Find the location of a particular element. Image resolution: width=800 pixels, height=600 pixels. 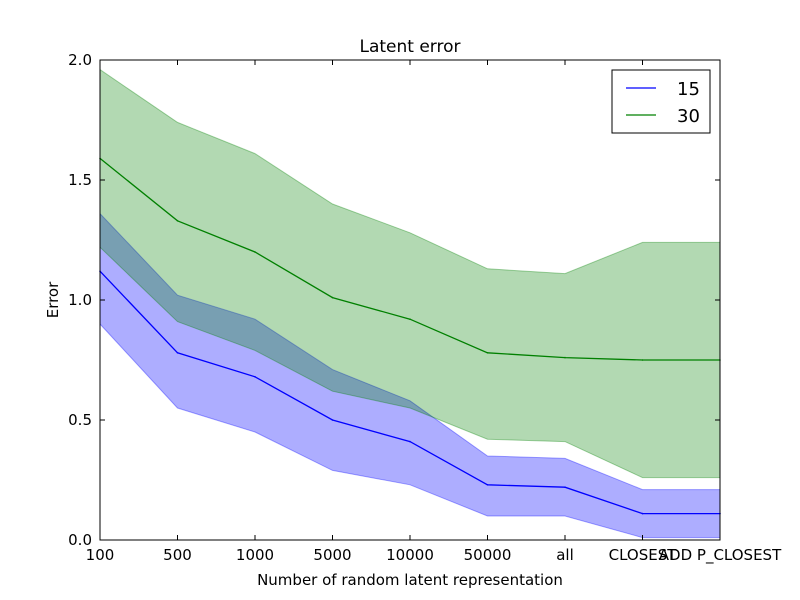

x-tick-label: ADD P_CLOSEST is located at coordinates (720, 555).